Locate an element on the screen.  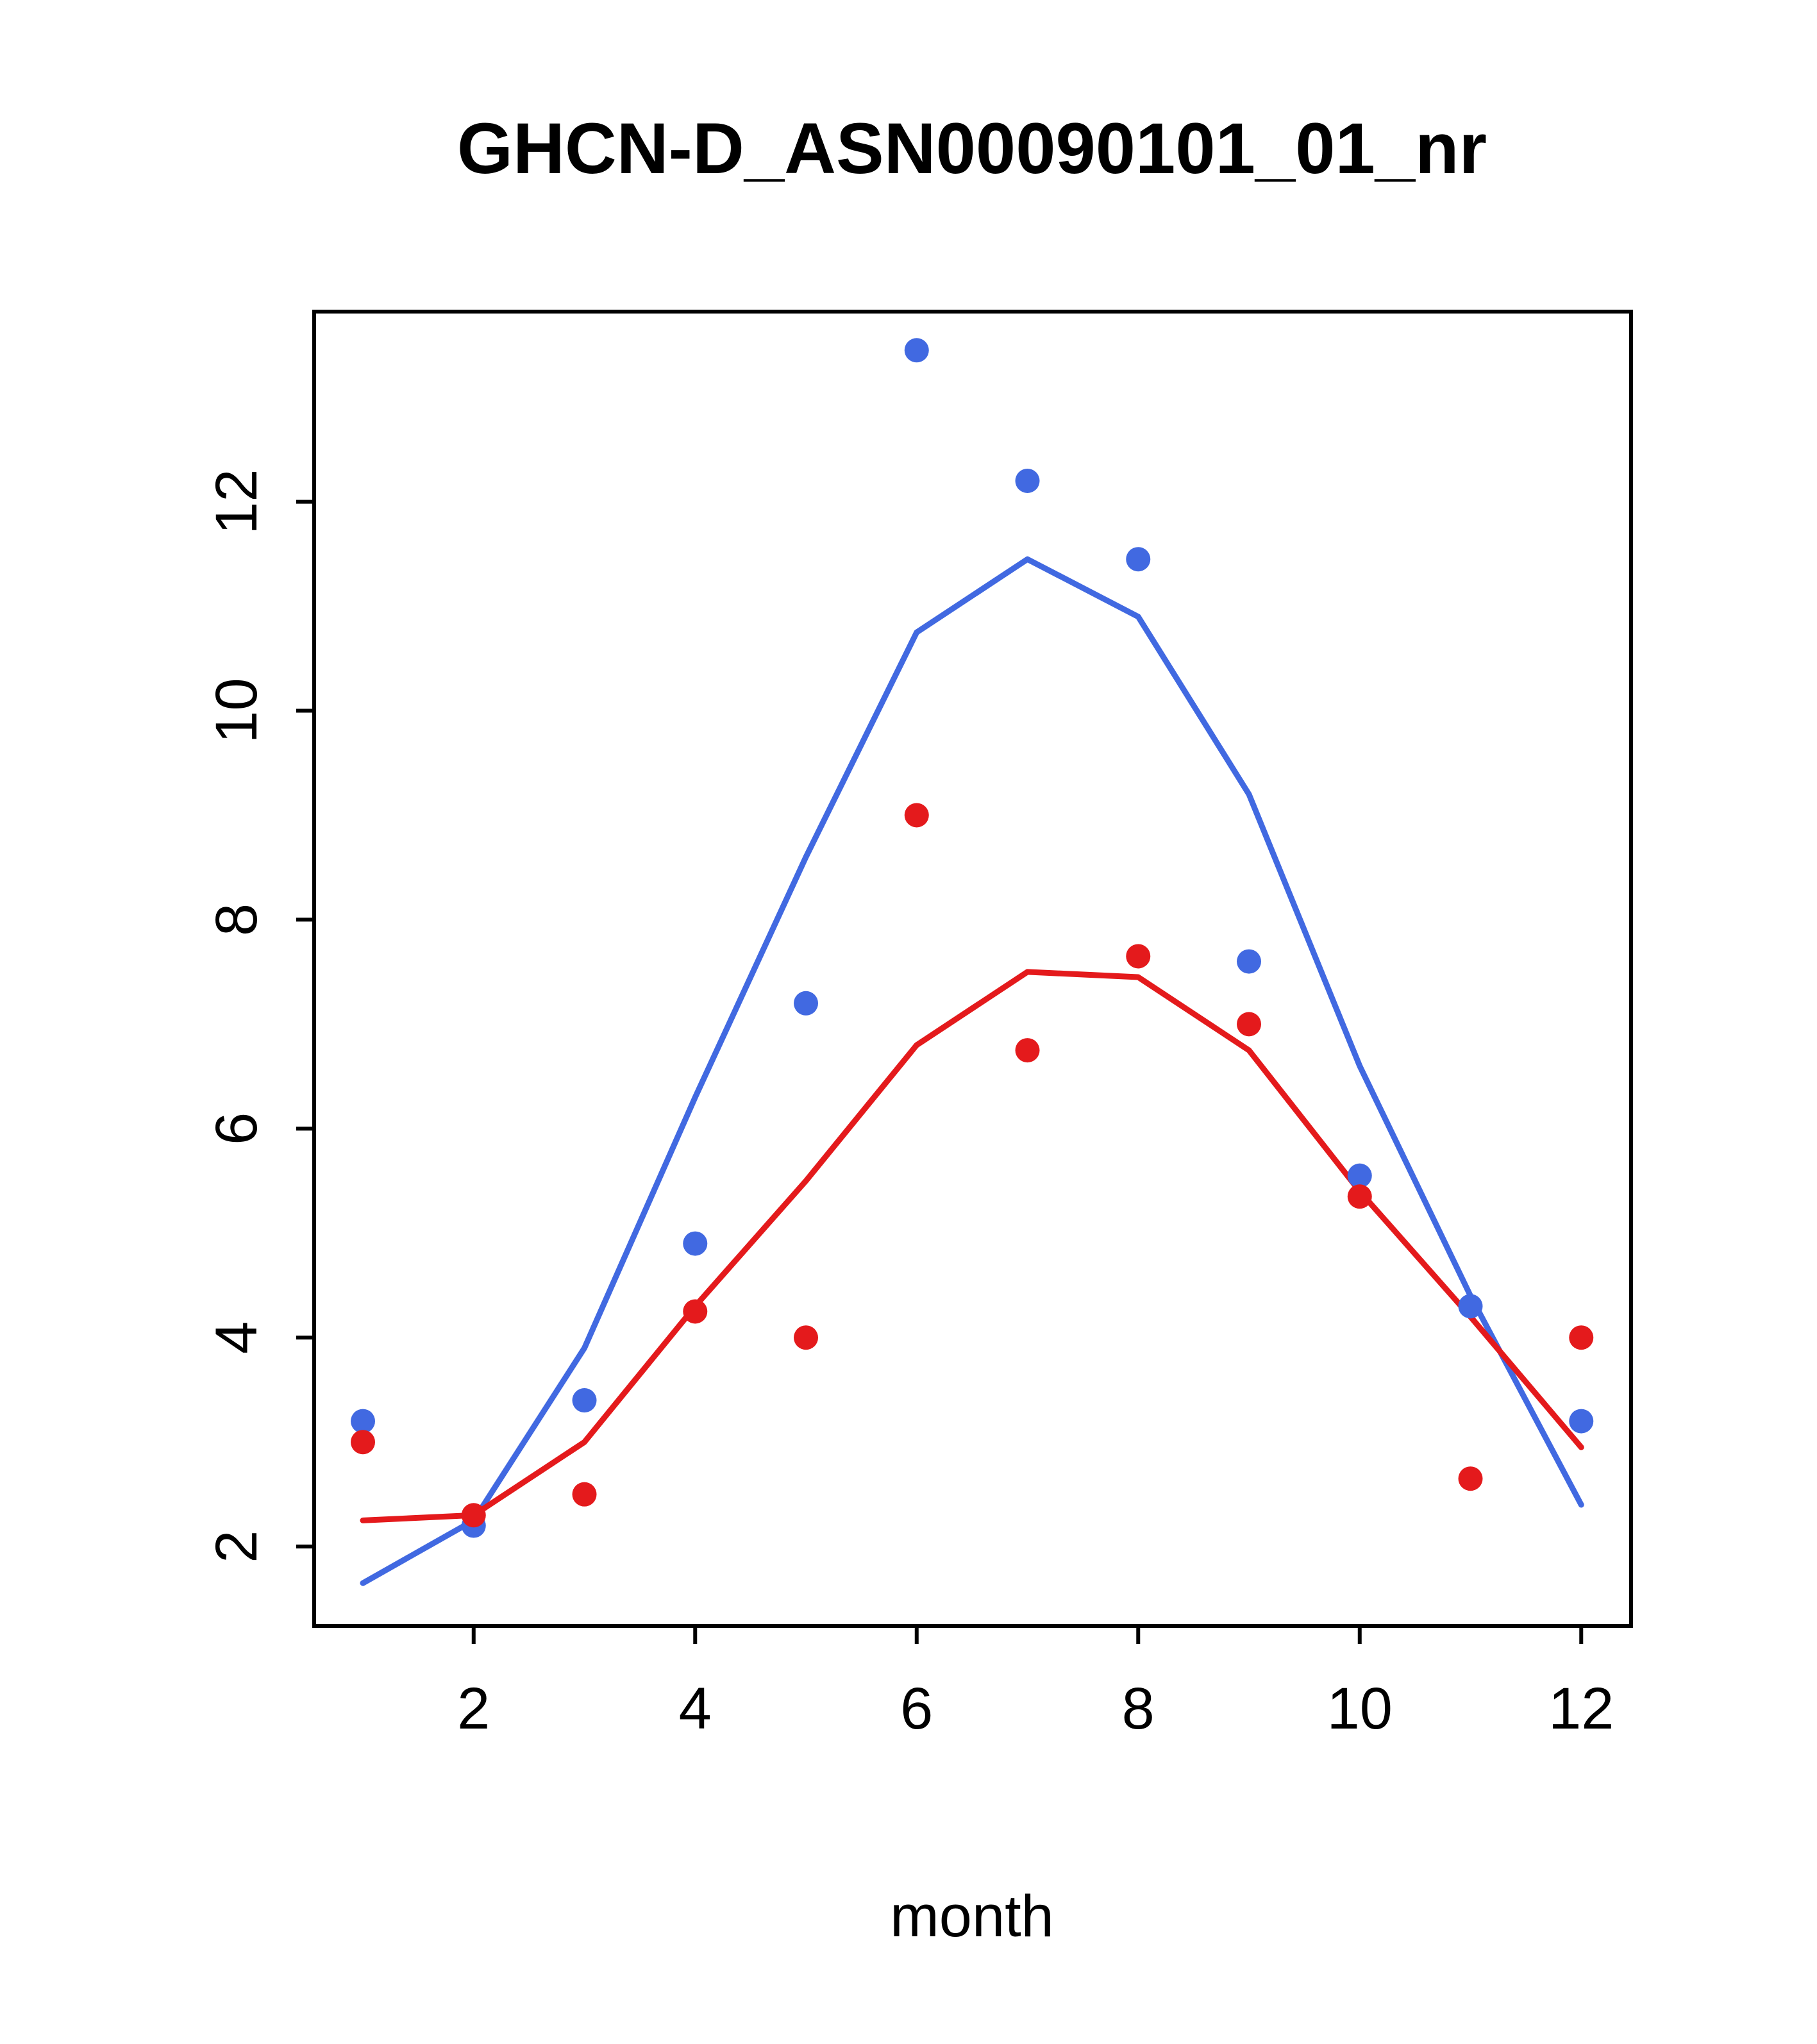
y-axis-tick-label: 10 is located at coordinates (236, 710).